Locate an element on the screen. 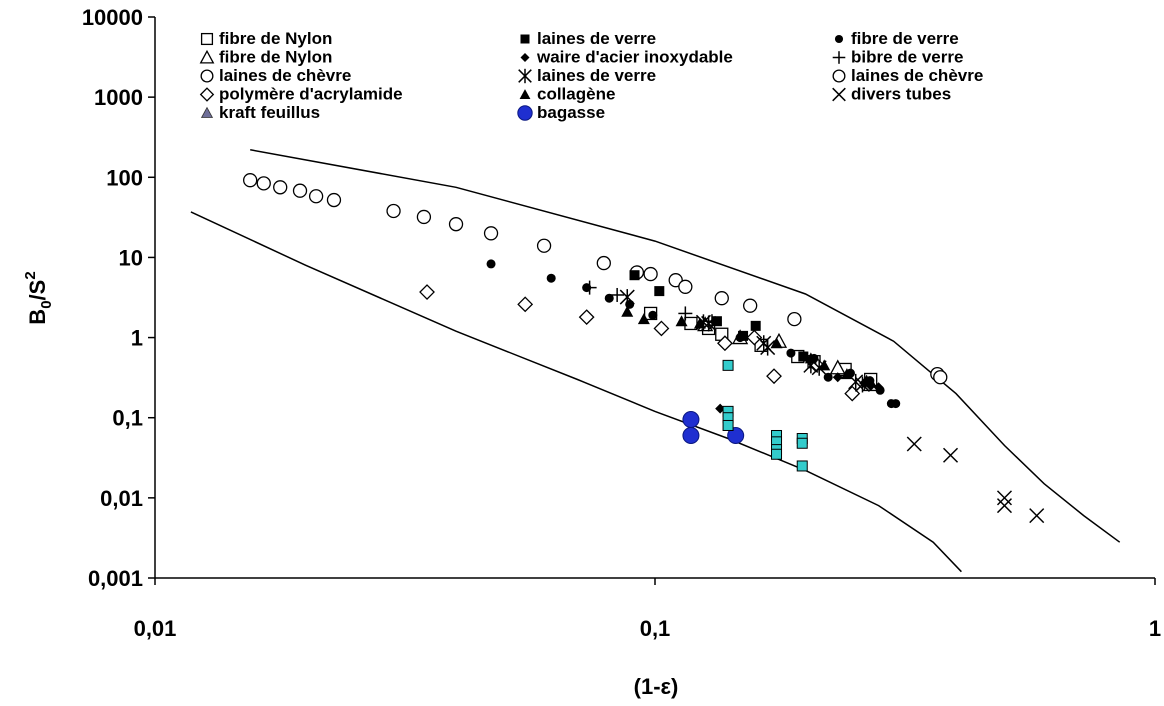 Image resolution: width=1164 pixels, height=706 pixels. legend-label: laines de chèvre is located at coordinates (917, 75).